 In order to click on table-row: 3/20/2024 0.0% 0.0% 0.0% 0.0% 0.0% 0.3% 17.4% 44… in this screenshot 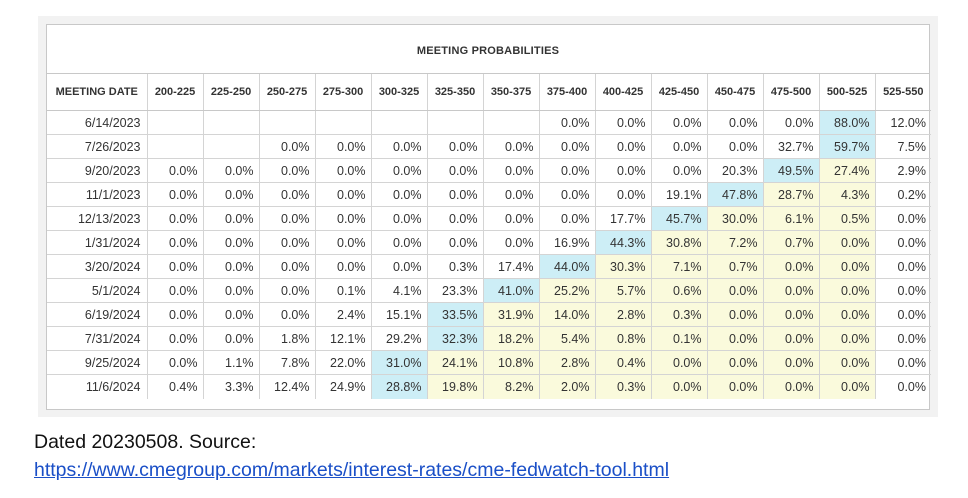, I will do `click(489, 266)`.